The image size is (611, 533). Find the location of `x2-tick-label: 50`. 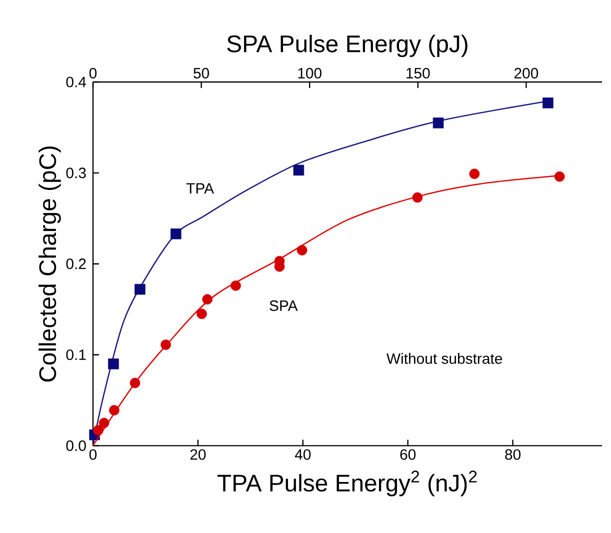

x2-tick-label: 50 is located at coordinates (202, 73).